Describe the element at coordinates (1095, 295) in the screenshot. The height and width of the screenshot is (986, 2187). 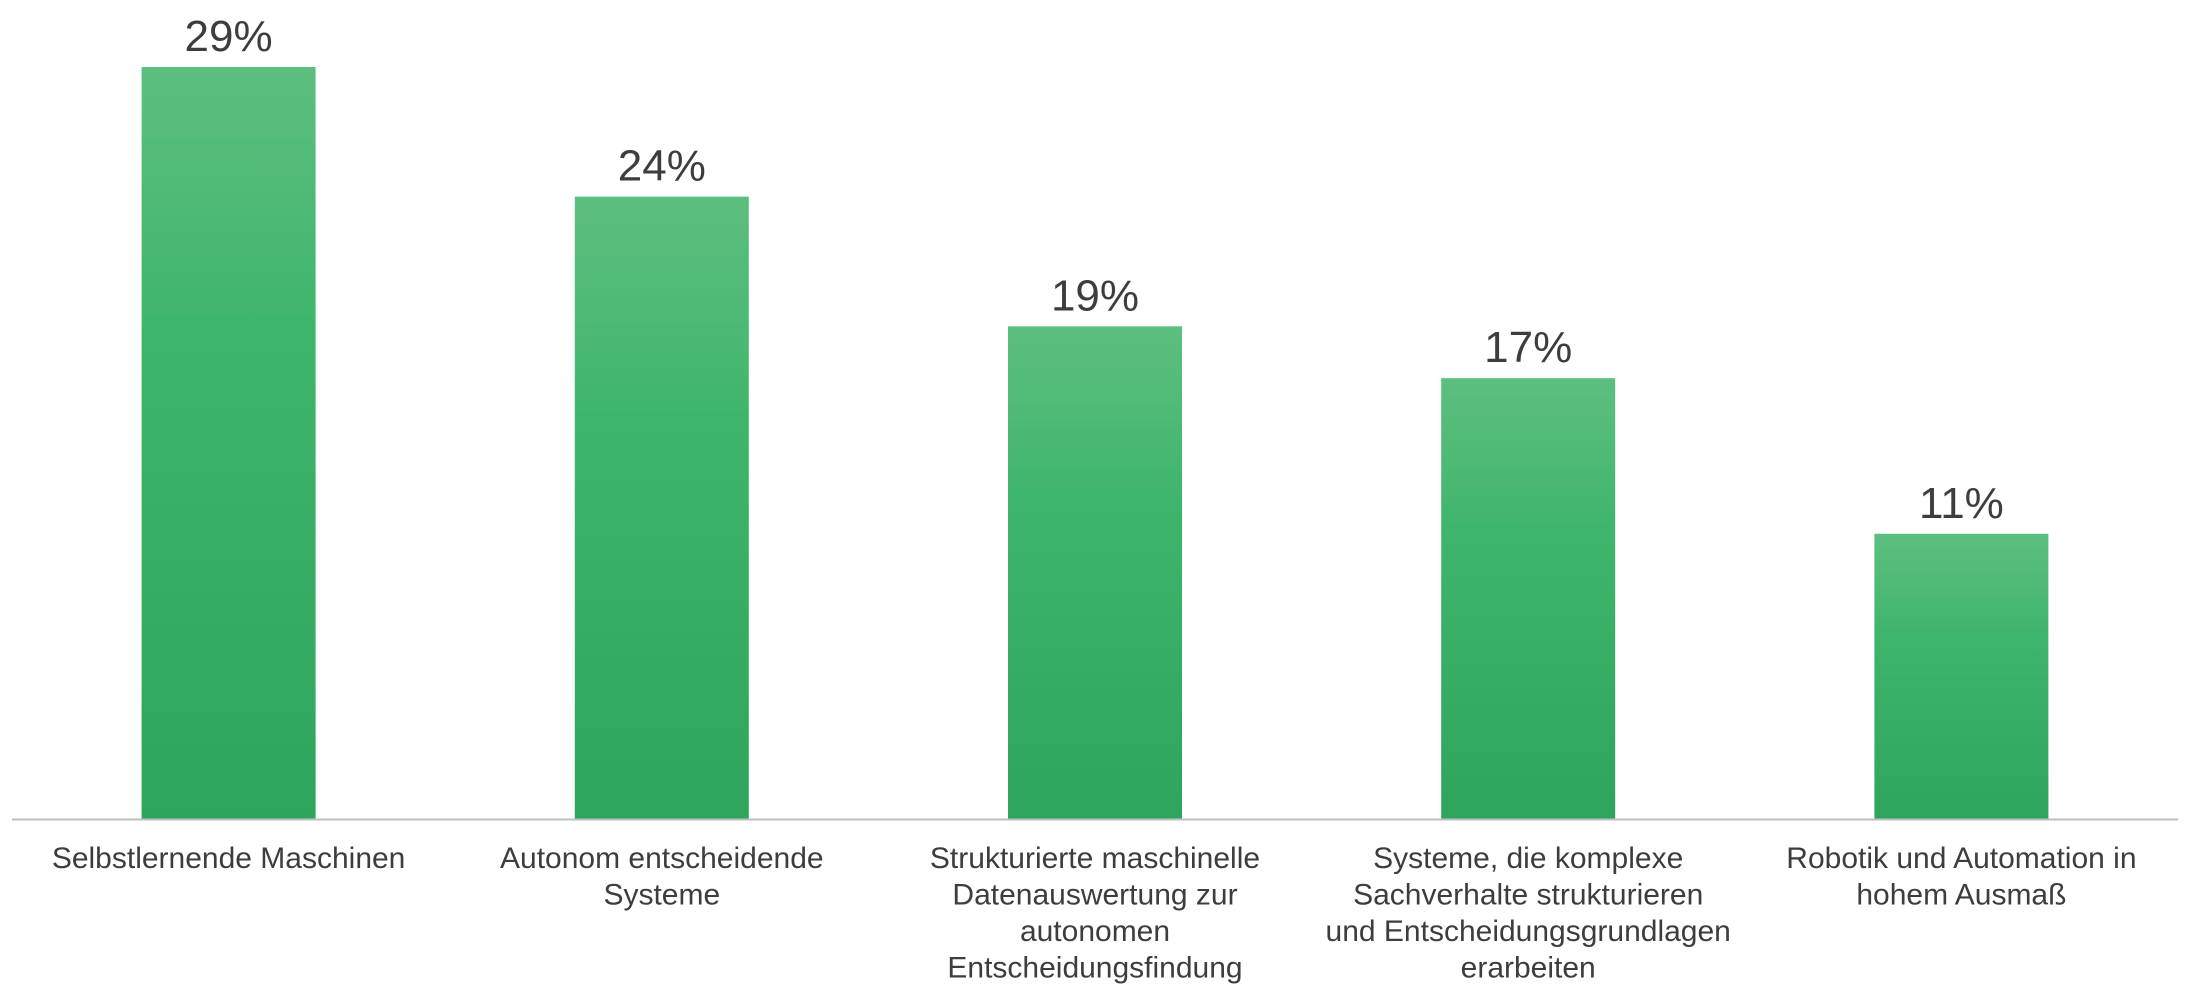
I see `data-label: 19%` at that location.